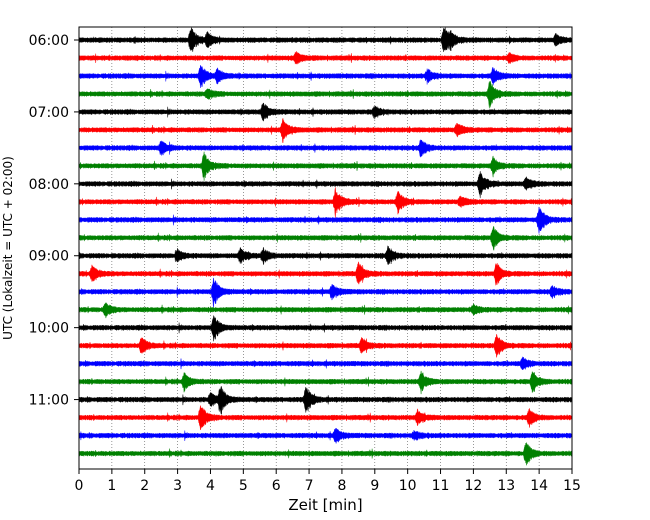 The width and height of the screenshot is (650, 520). I want to click on x-tick-label: 2, so click(144, 486).